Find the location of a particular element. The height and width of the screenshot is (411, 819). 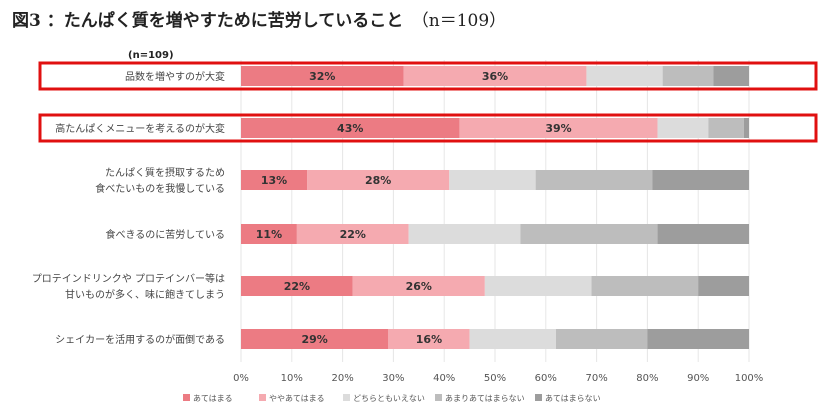

legend: あてはまる ややあてはまる どちらともいえない あまりあてはまらない あてはまらない is located at coordinates (392, 398).